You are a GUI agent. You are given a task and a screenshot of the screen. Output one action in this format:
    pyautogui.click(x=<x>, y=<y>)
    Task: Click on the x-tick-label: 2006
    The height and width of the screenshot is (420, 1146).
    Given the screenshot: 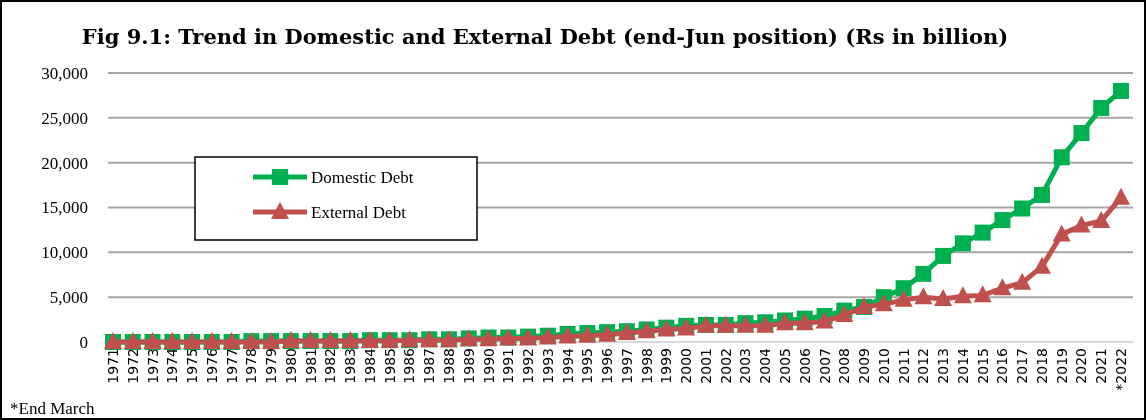 What is the action you would take?
    pyautogui.click(x=804, y=365)
    